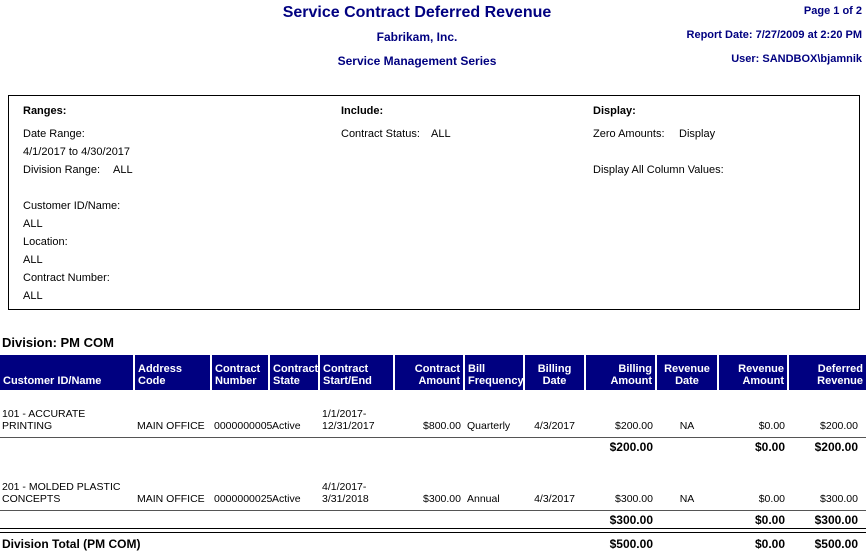 This screenshot has width=866, height=551. I want to click on division-range-row: Division Range: ALL, so click(173, 172).